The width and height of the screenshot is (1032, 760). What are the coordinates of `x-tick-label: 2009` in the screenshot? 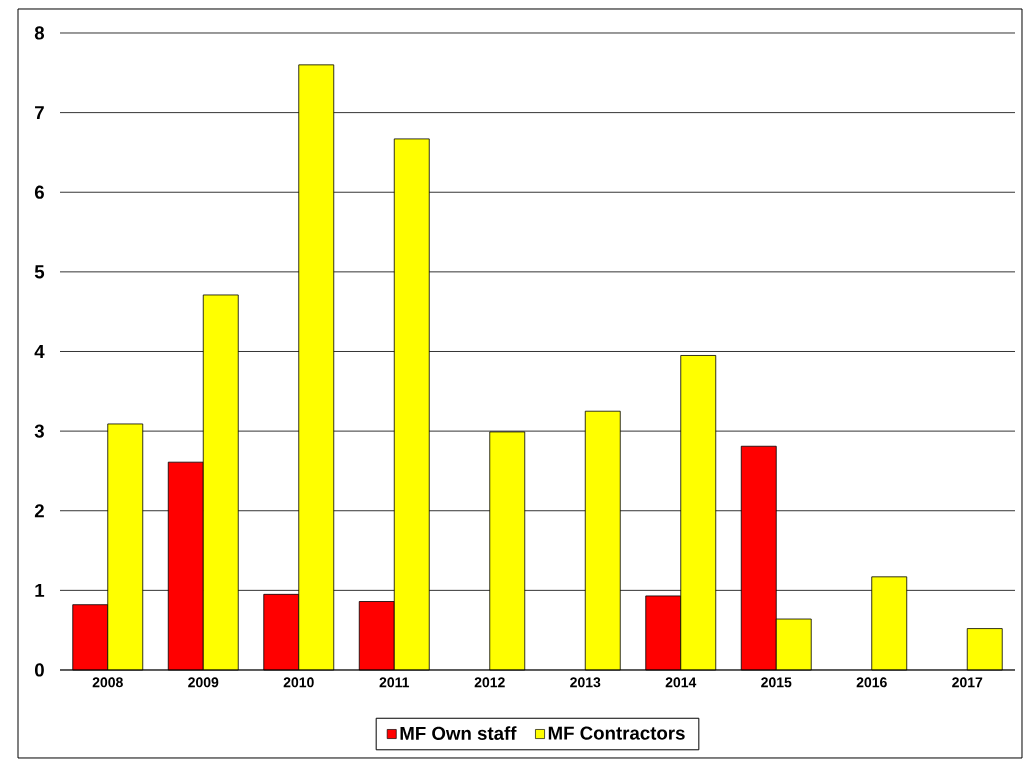 It's located at (203, 682).